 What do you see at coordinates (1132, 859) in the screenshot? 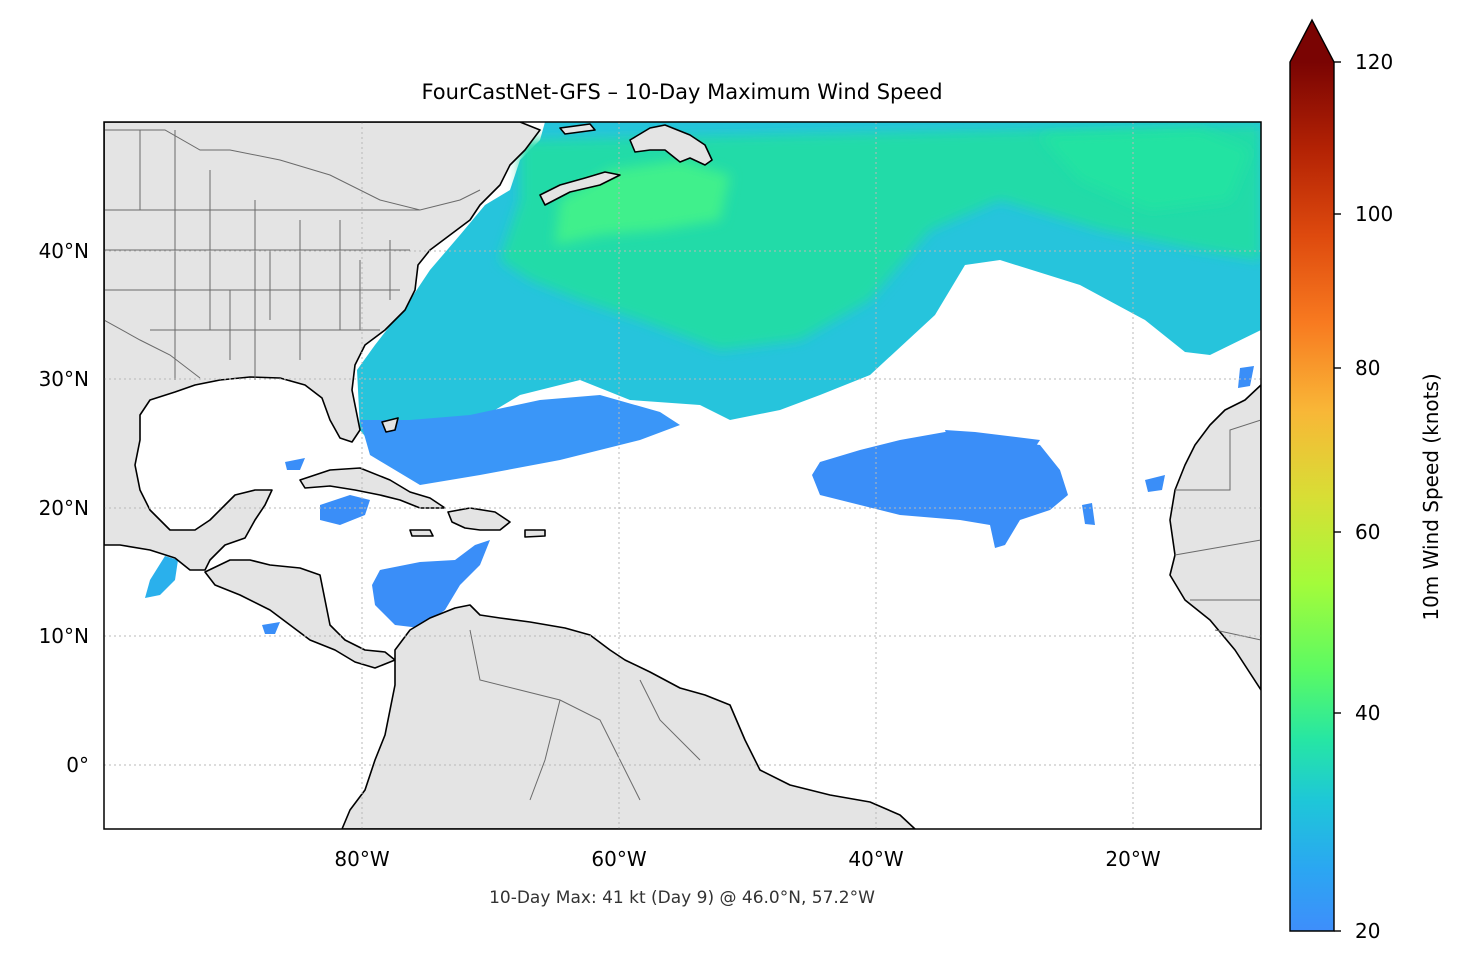
I see `lon-tick-20w: 20°W` at bounding box center [1132, 859].